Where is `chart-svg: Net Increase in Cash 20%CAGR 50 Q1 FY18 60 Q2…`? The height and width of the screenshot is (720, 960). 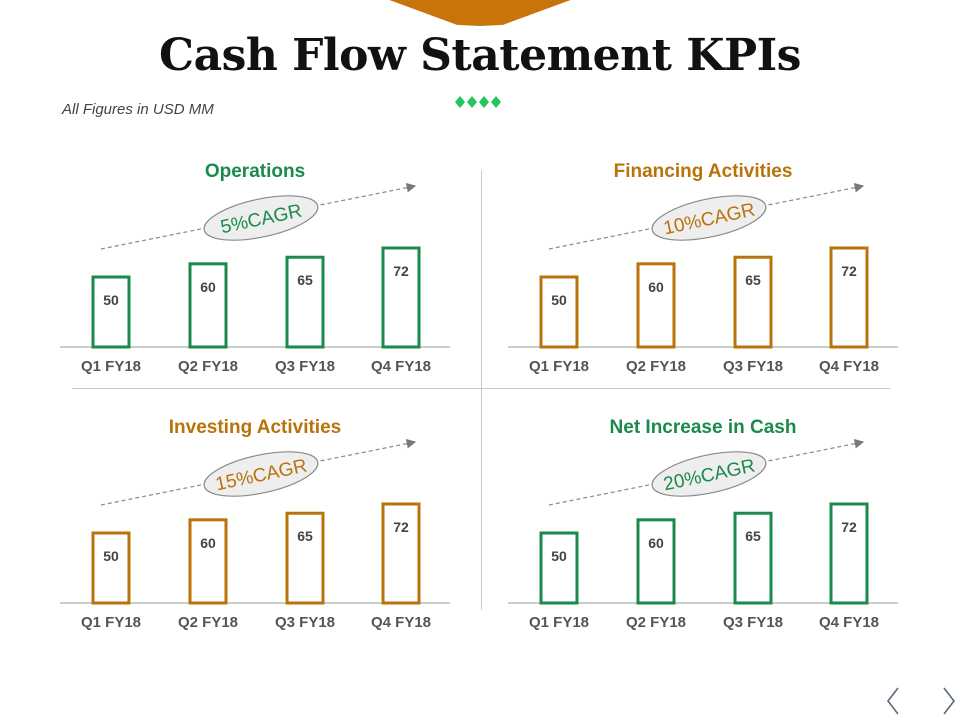
chart-svg: Net Increase in Cash 20%CAGR 50 Q1 FY18 60 Q2… is located at coordinates (703, 524).